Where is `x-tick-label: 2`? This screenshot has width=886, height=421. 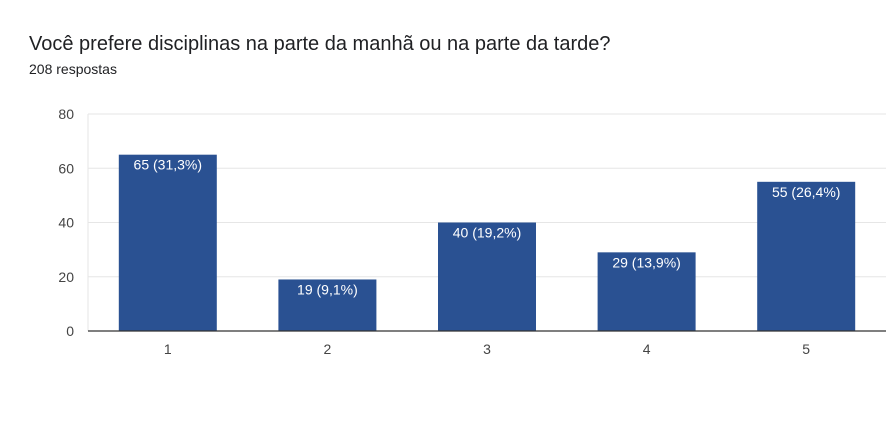
x-tick-label: 2 is located at coordinates (328, 349).